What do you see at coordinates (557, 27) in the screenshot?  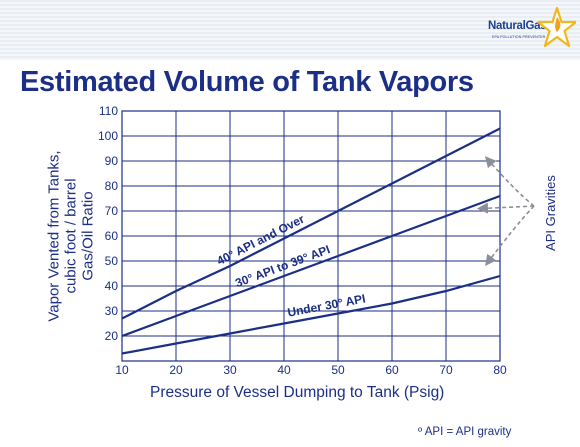 I see `star-icon` at bounding box center [557, 27].